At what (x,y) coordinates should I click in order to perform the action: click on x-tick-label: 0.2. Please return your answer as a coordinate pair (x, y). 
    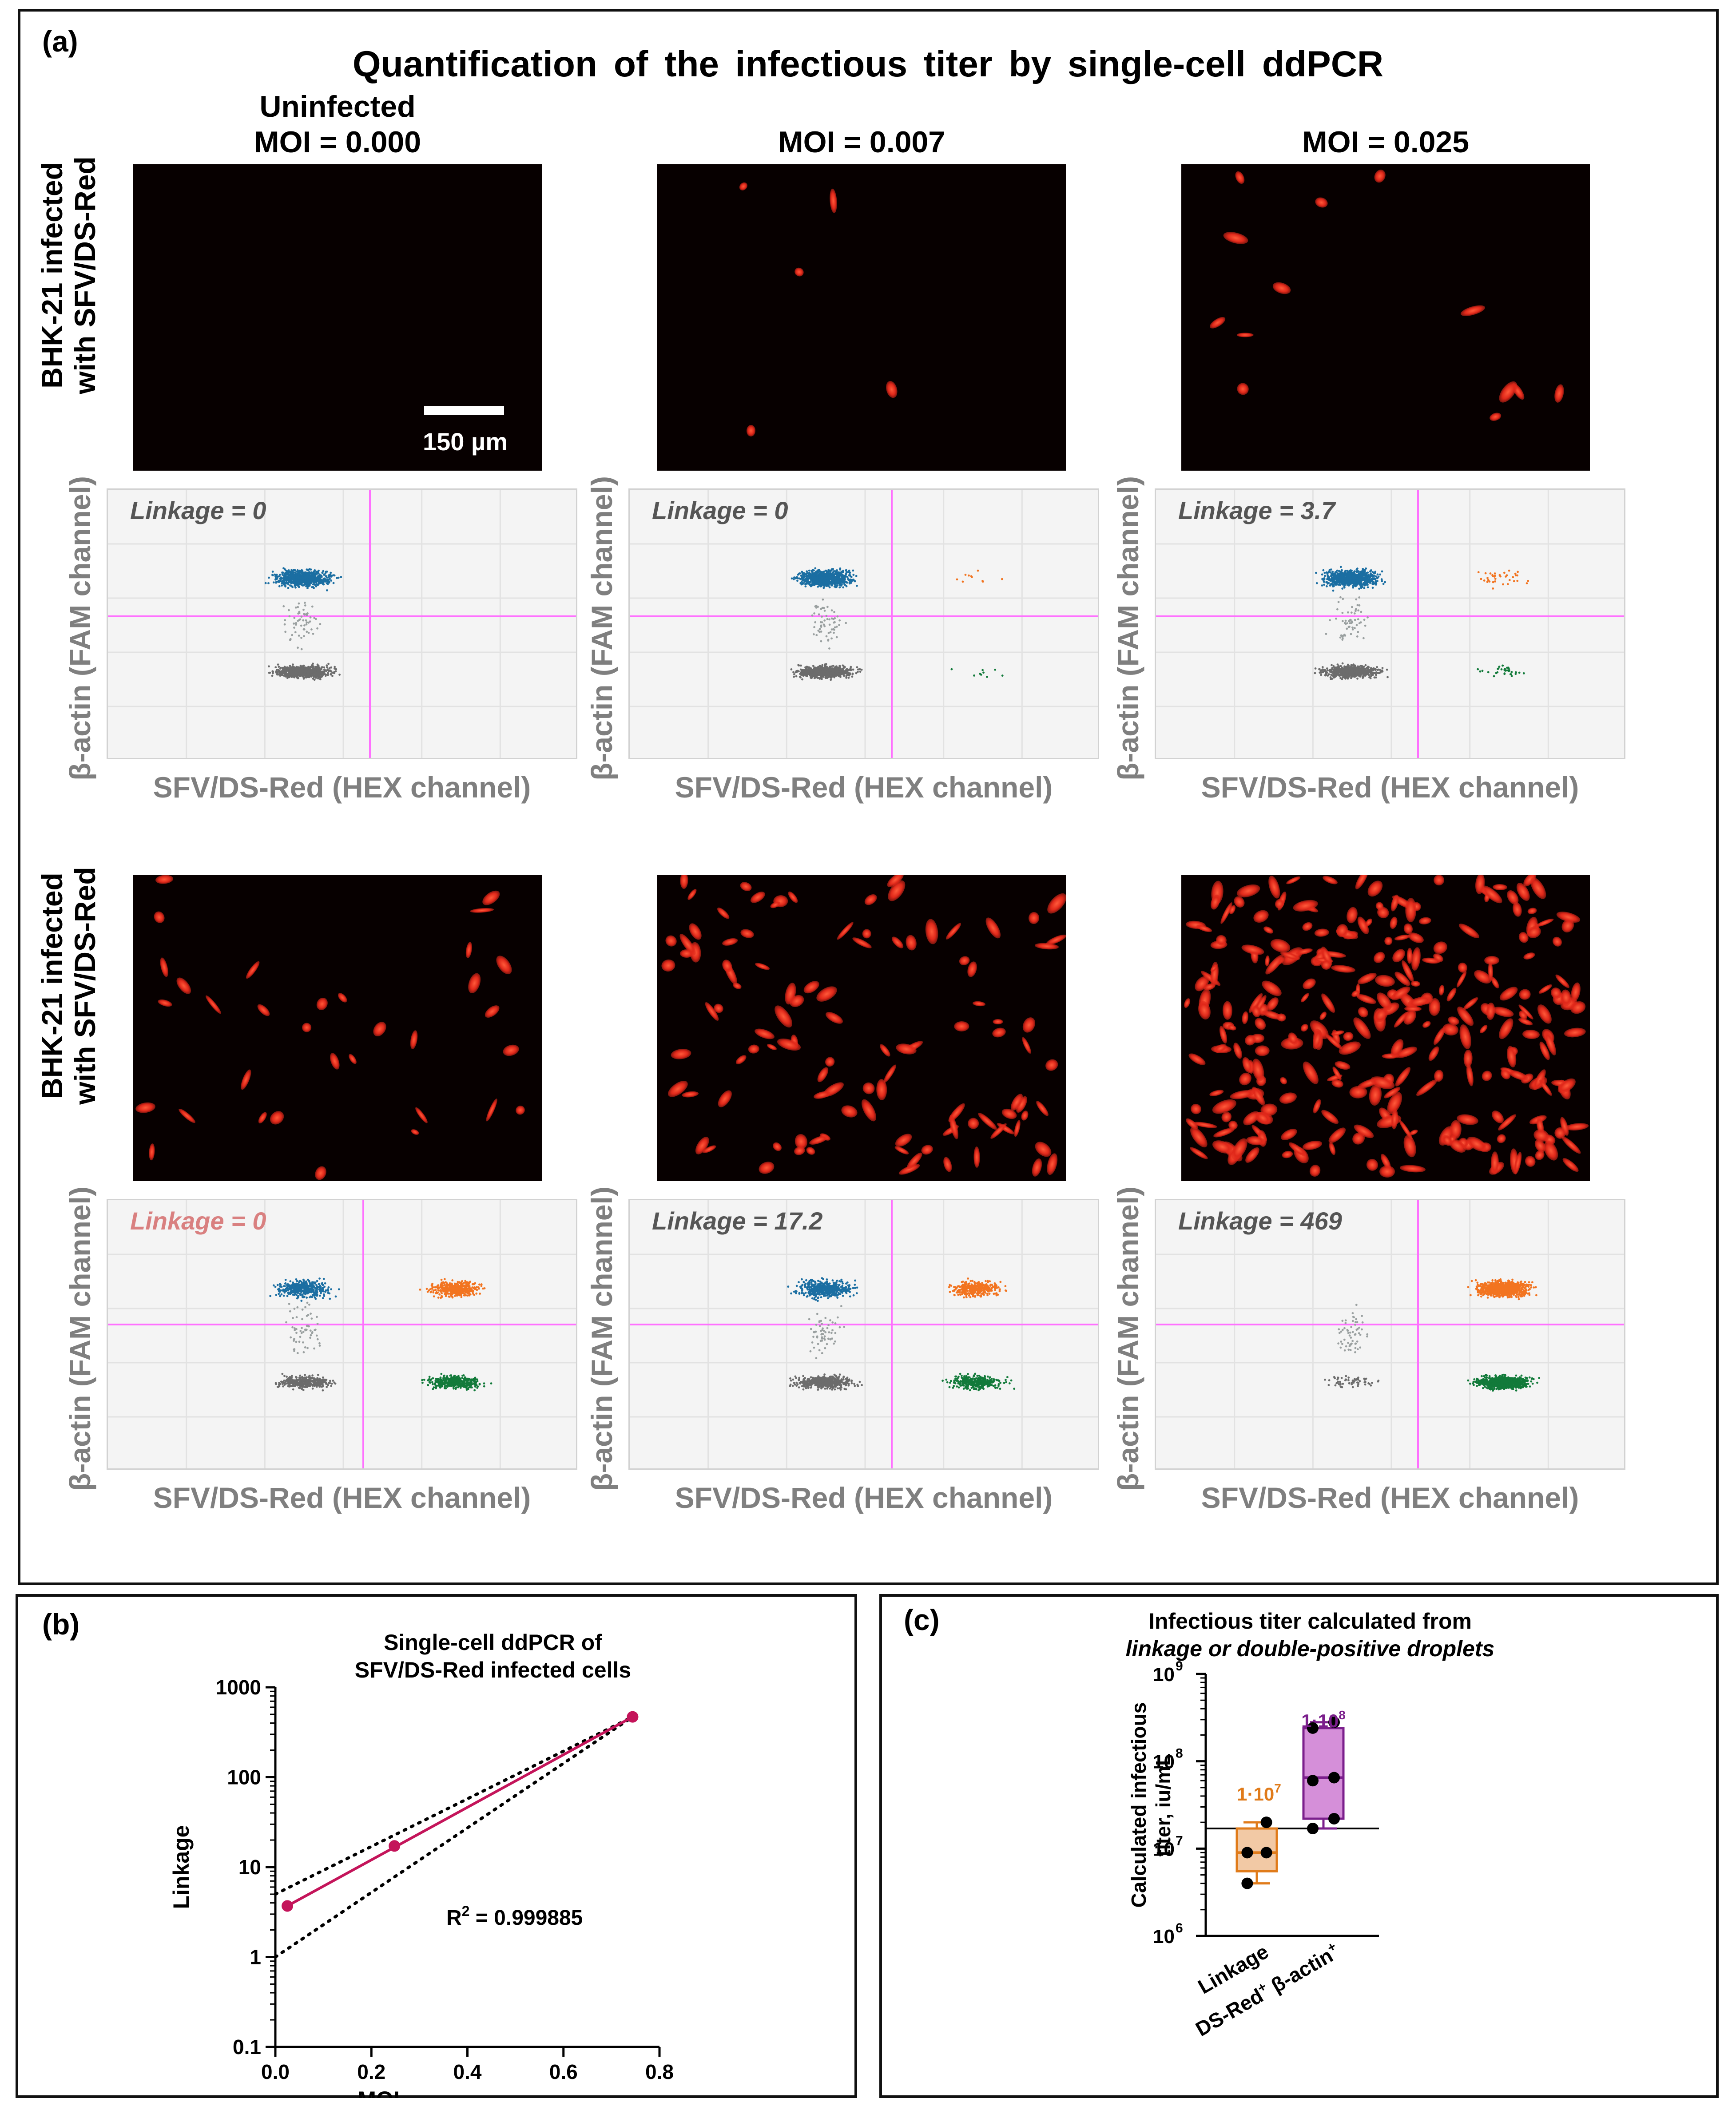
    Looking at the image, I should click on (371, 2071).